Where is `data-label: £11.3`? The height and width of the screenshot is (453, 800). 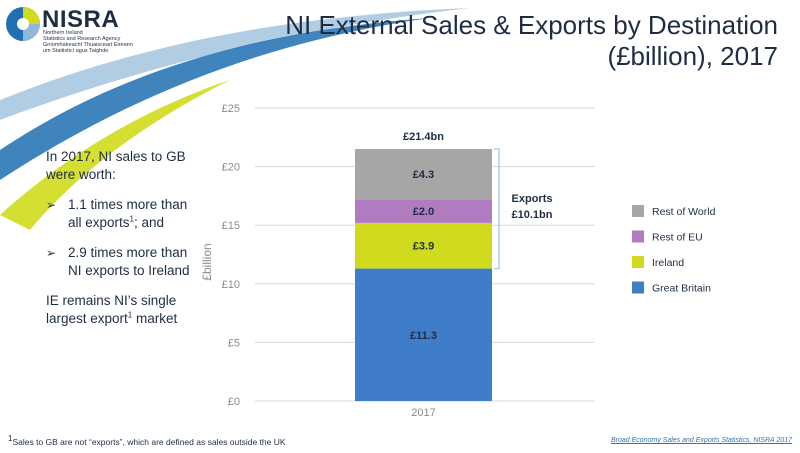
data-label: £11.3 is located at coordinates (423, 336).